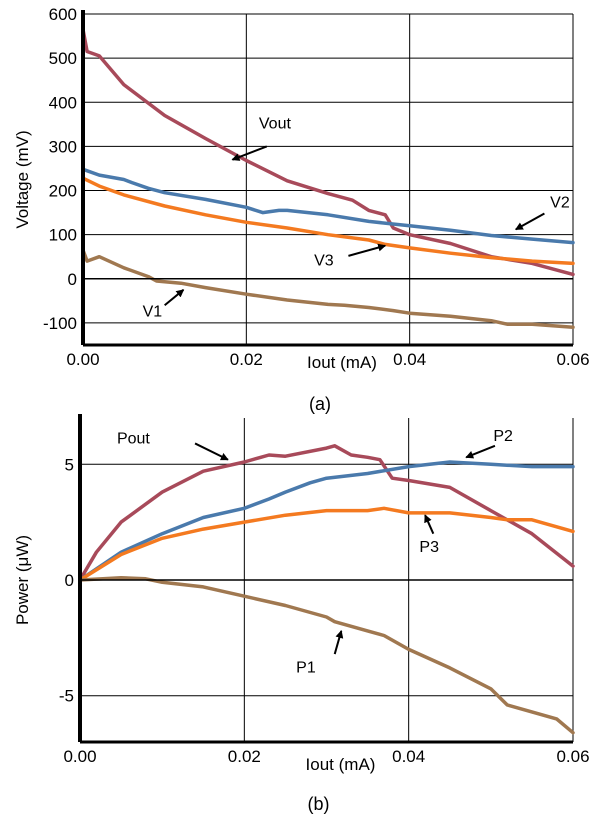 The height and width of the screenshot is (821, 614). What do you see at coordinates (324, 261) in the screenshot?
I see `annotation-label: V3` at bounding box center [324, 261].